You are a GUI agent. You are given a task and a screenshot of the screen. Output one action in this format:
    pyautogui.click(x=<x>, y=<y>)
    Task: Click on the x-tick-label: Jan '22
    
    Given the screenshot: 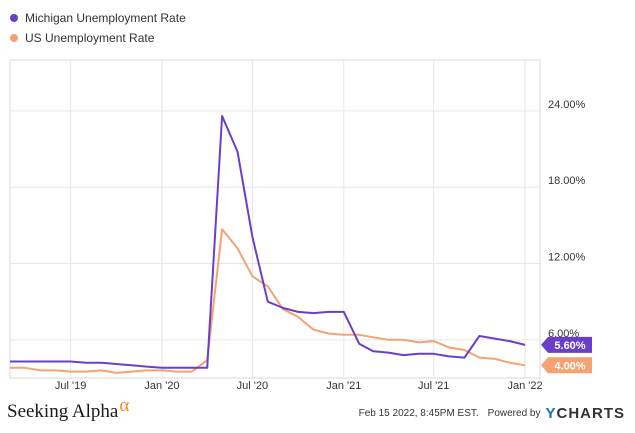 What is the action you would take?
    pyautogui.click(x=525, y=386)
    